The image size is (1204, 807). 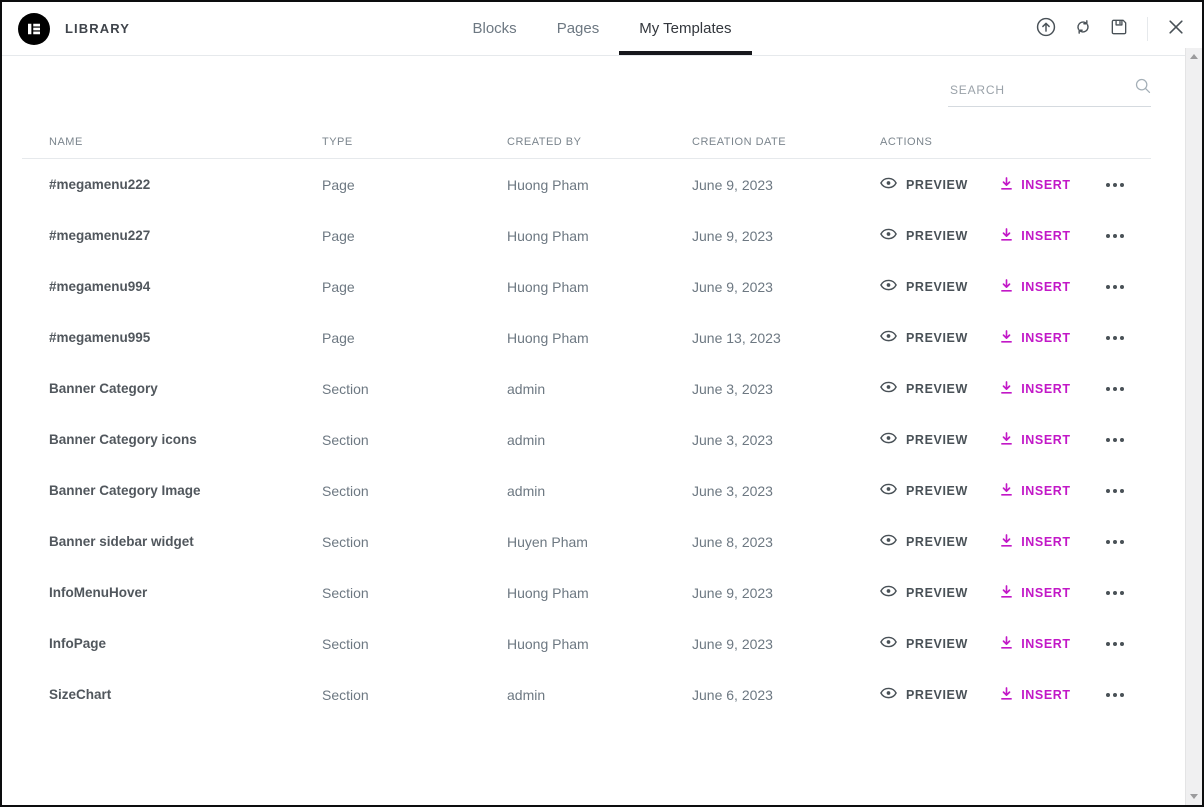 I want to click on template-creation-date: June 13, 2023, so click(x=736, y=337).